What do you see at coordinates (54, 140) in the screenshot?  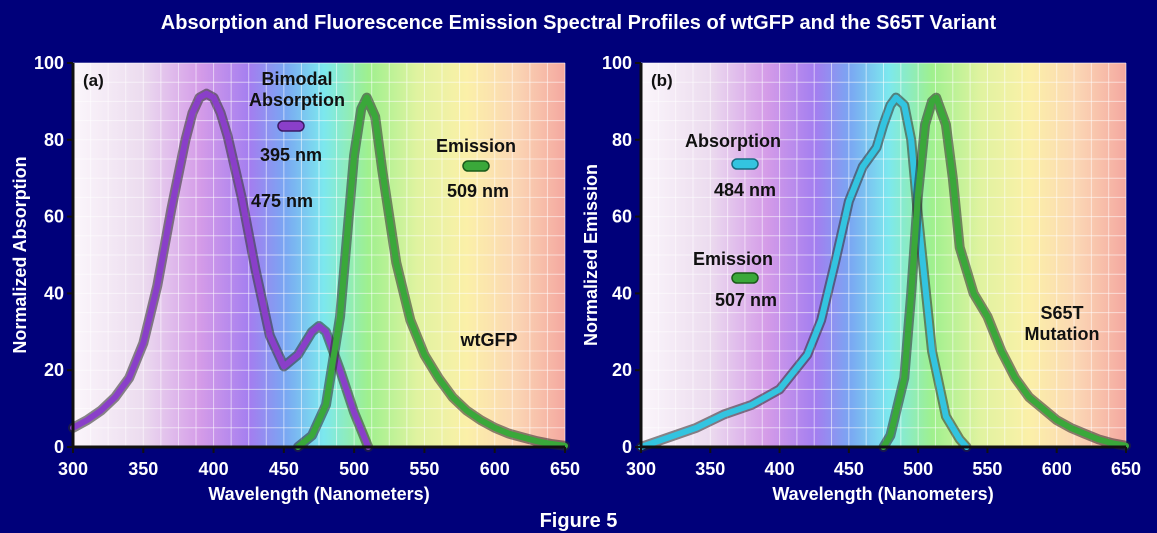 I see `panel-a-y-tick-label: 80` at bounding box center [54, 140].